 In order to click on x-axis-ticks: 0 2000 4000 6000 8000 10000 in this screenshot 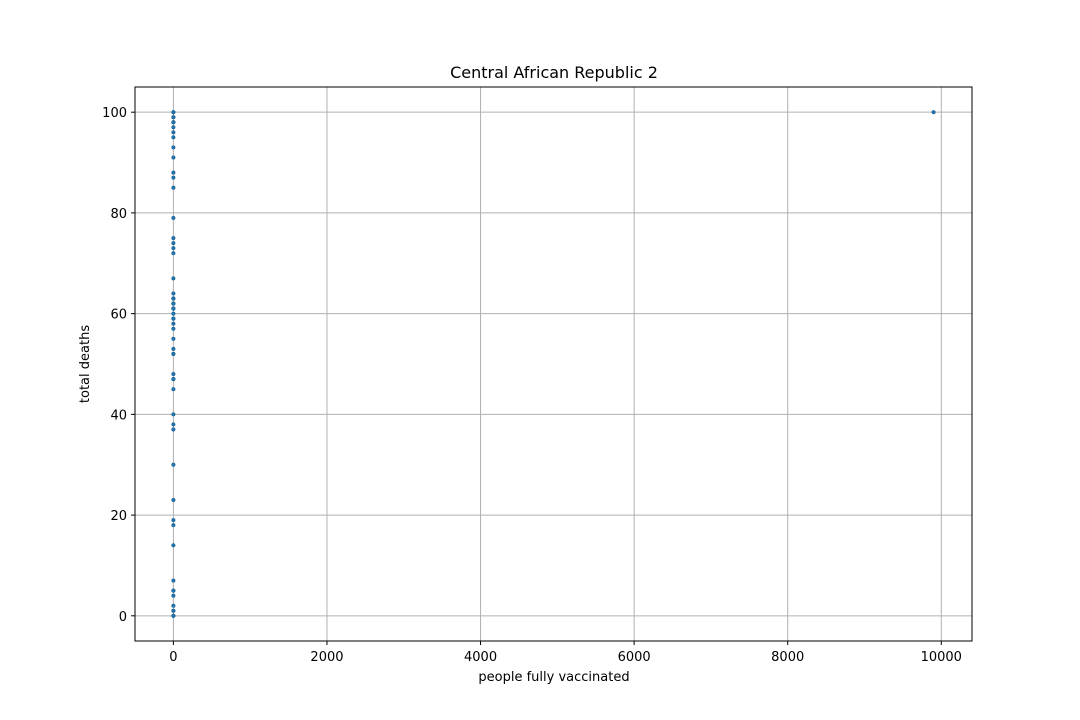, I will do `click(565, 653)`.